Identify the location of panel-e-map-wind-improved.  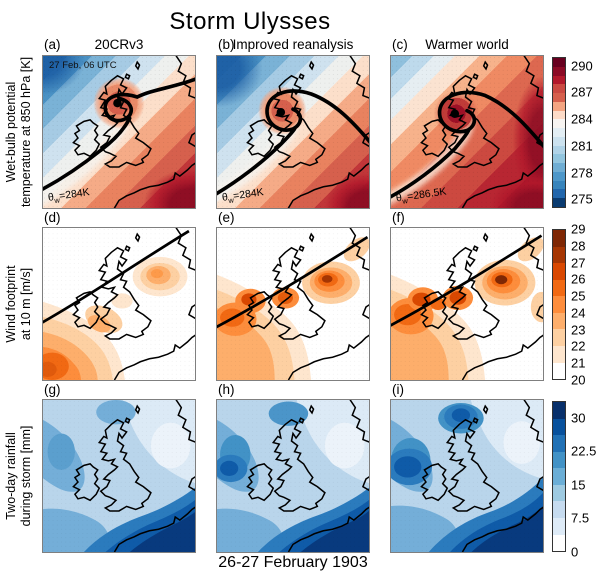
(293, 304).